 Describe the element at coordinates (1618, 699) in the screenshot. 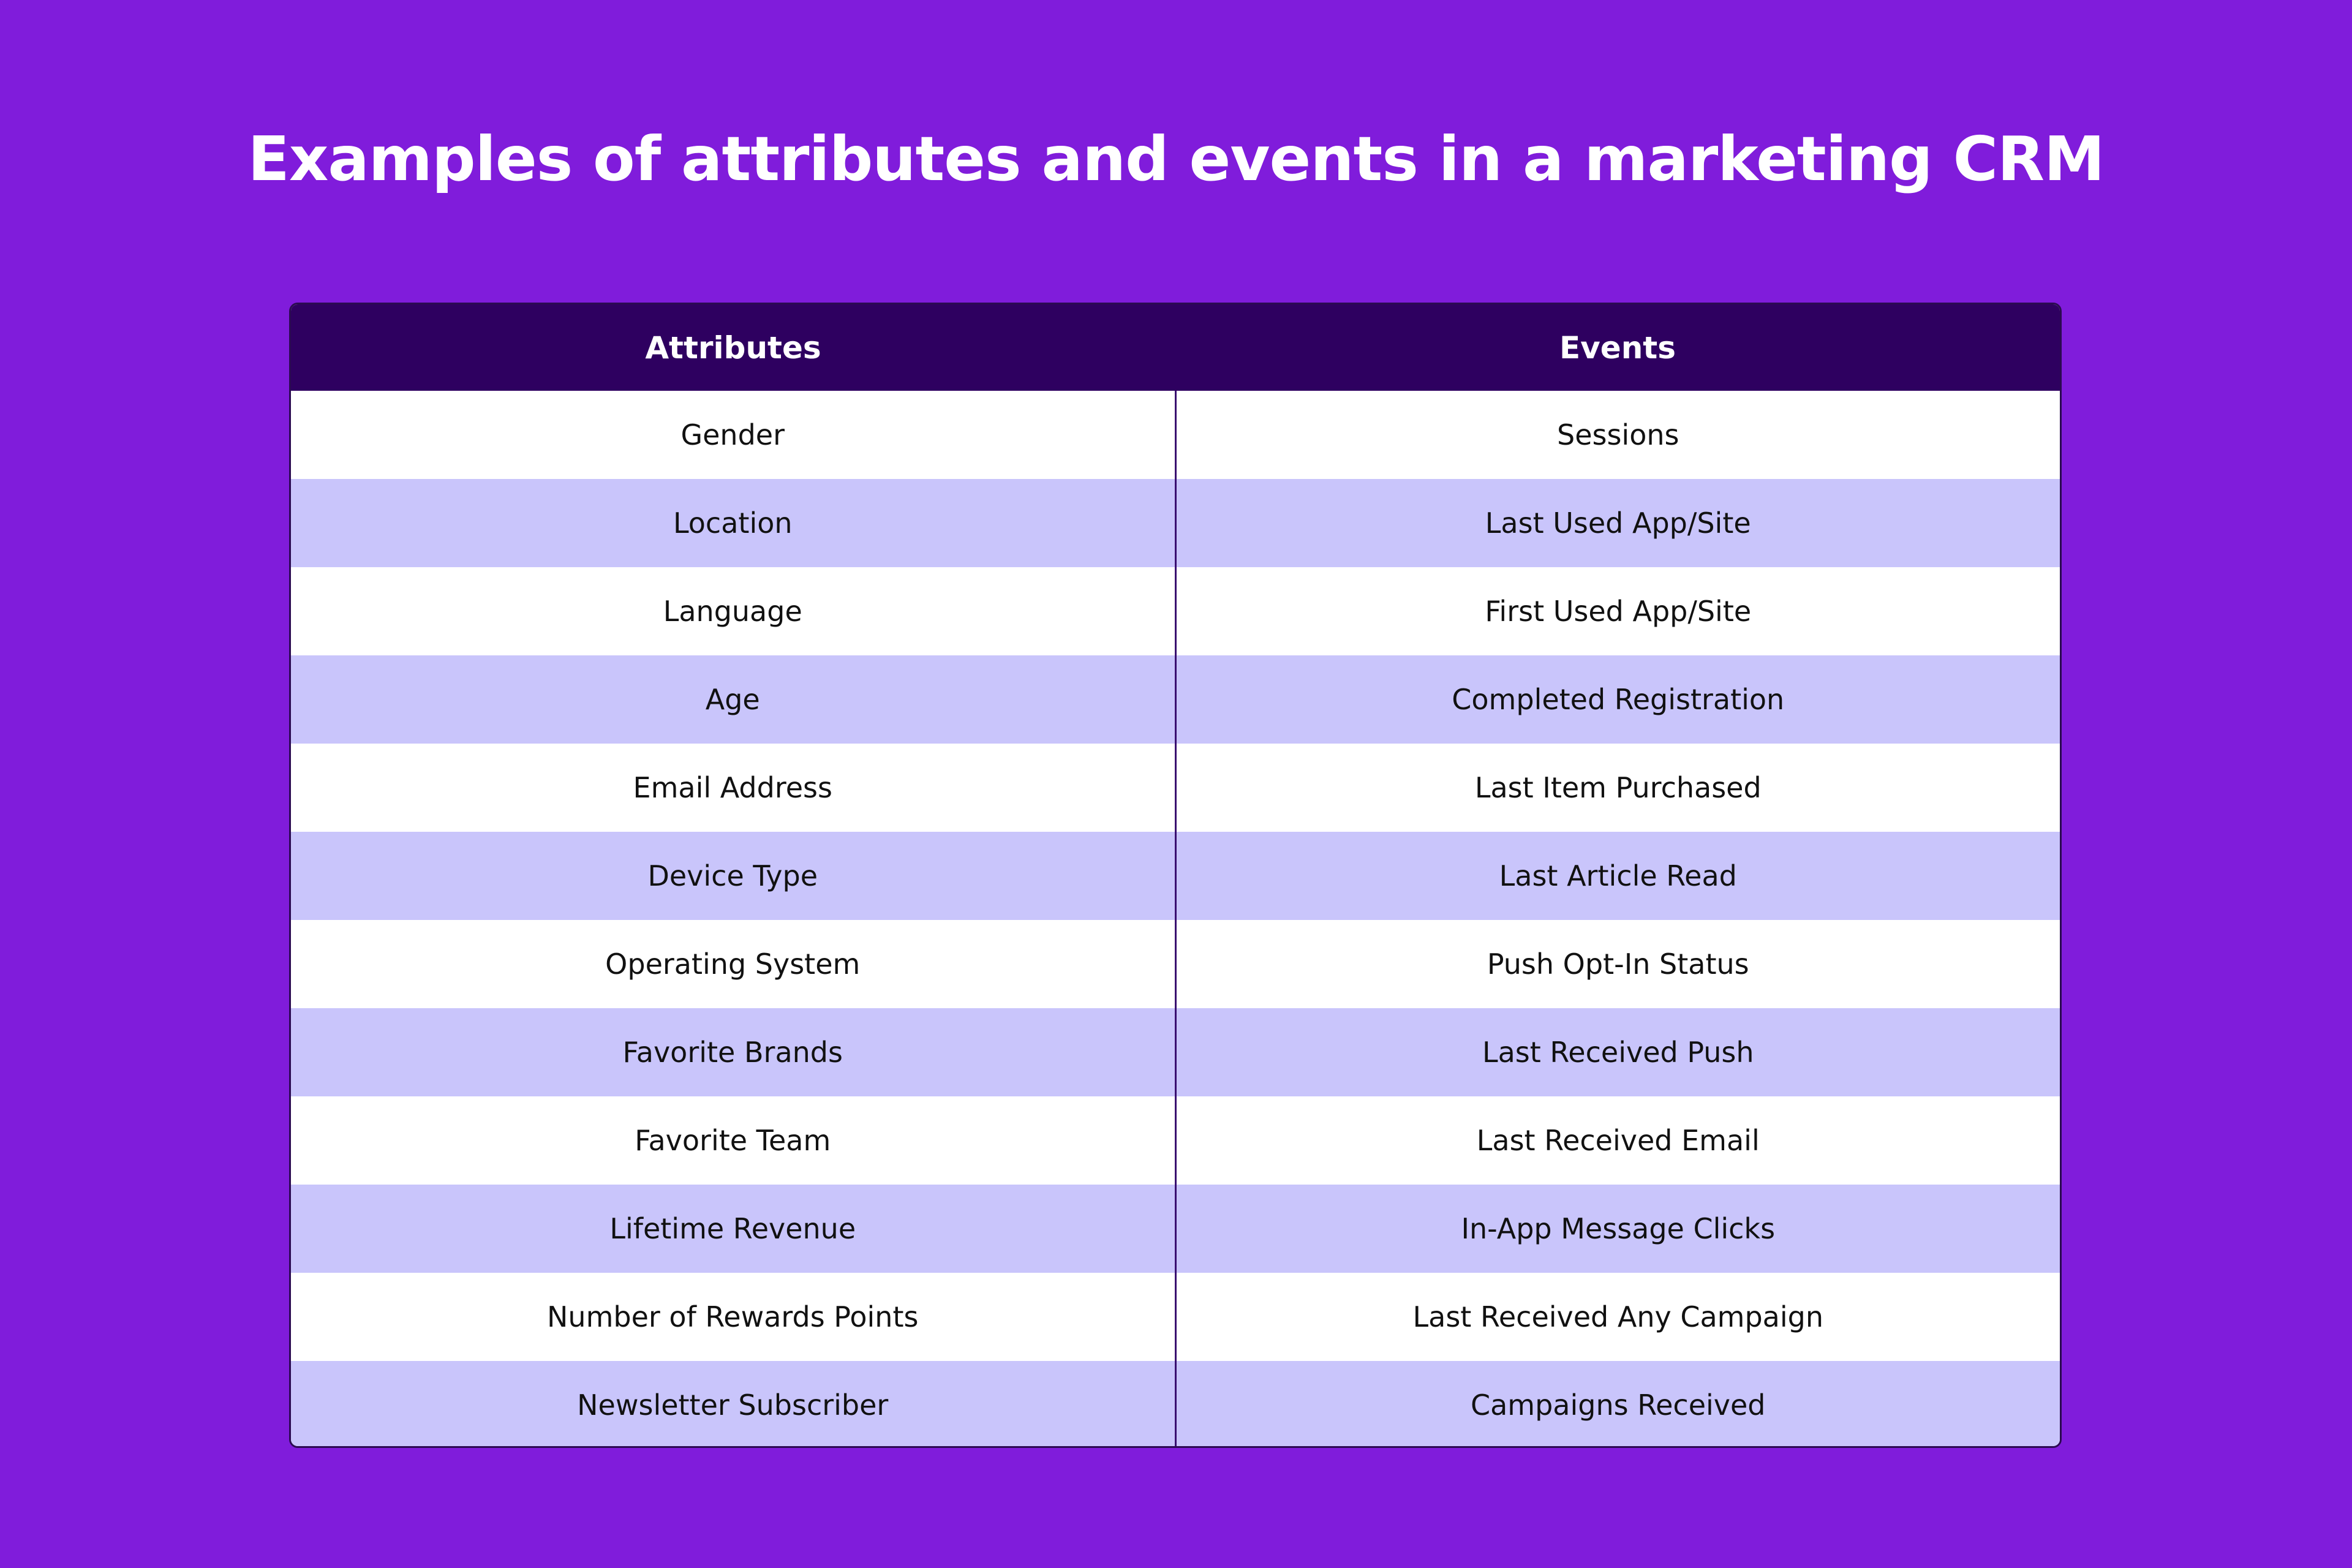

I see `event-cell: Completed Registration` at that location.